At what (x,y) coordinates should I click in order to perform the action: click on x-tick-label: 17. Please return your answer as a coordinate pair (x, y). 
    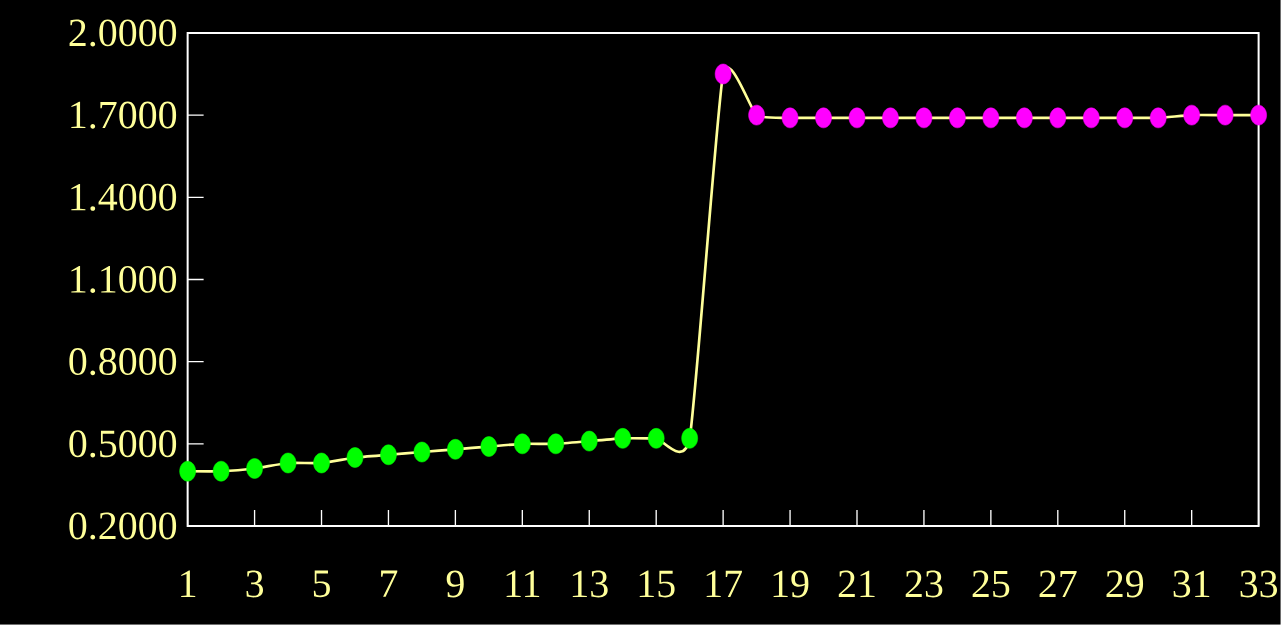
    Looking at the image, I should click on (724, 584).